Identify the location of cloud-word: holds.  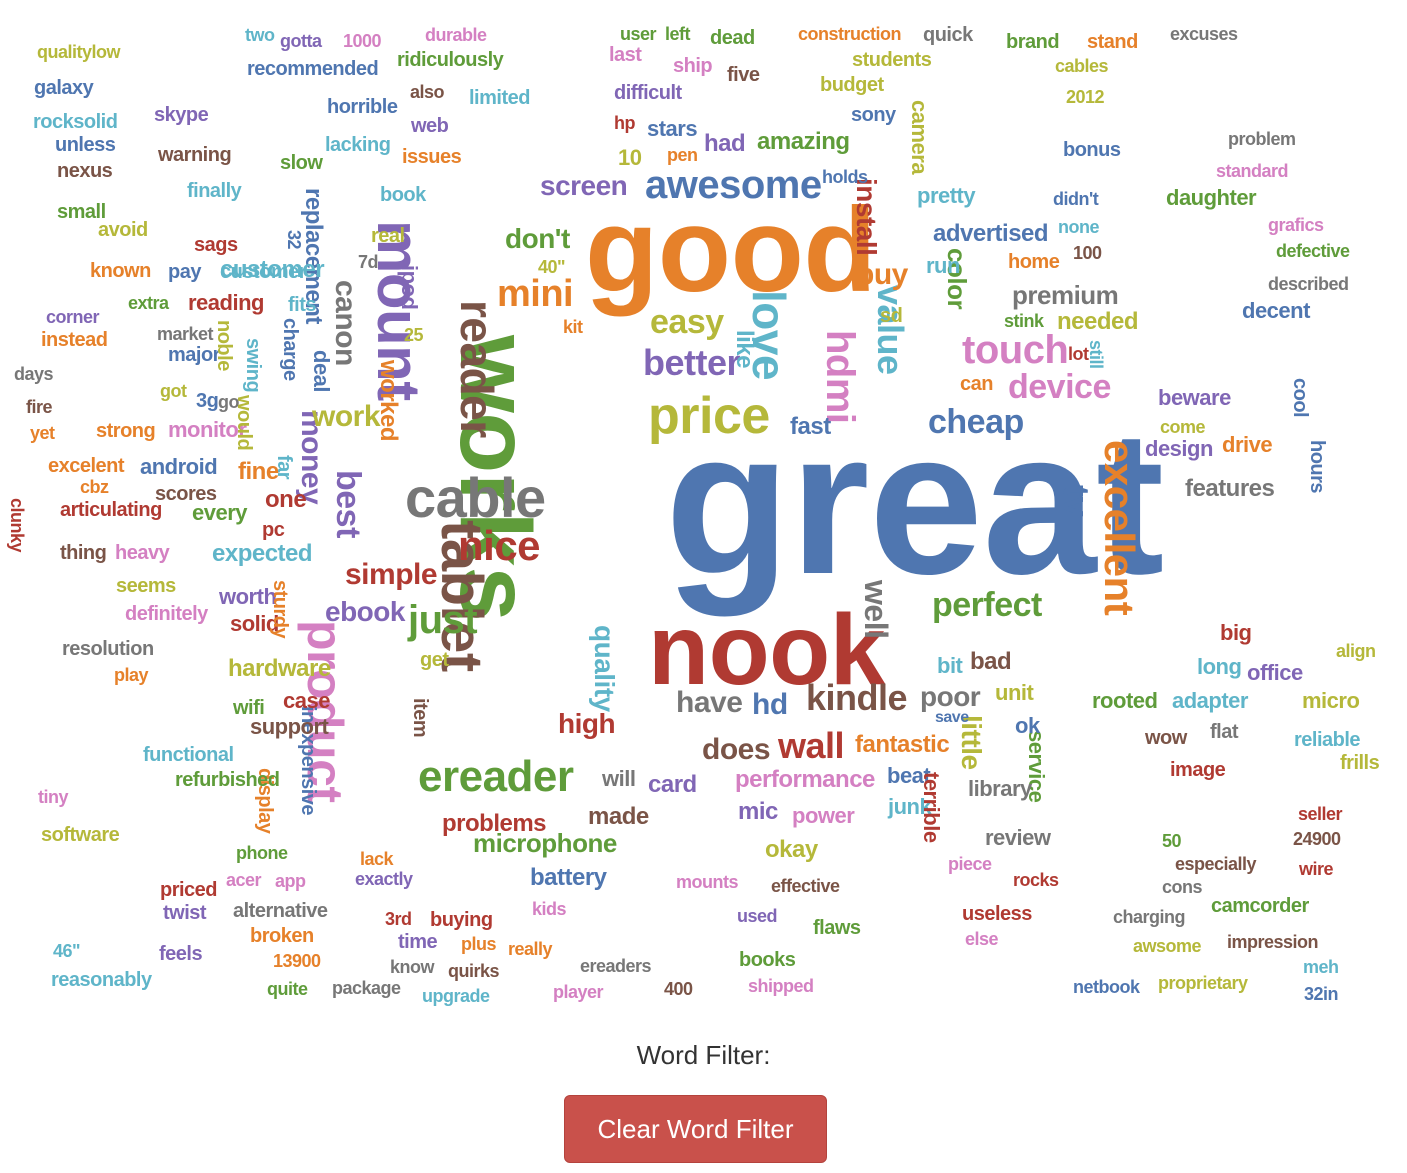
(845, 177).